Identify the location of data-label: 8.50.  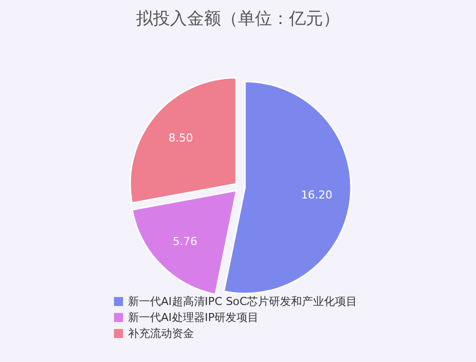
(181, 138).